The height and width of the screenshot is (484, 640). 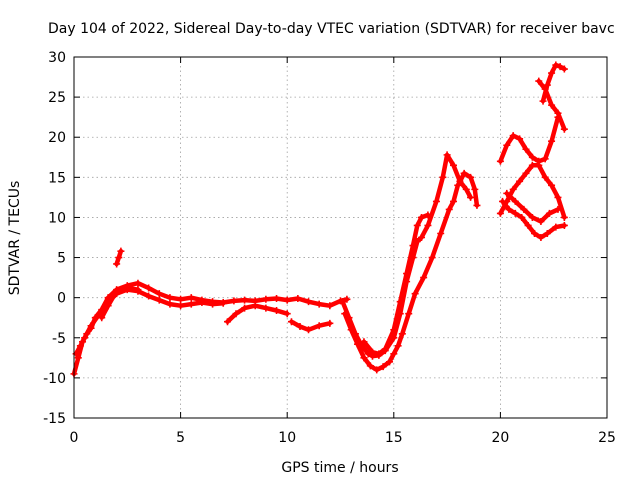 What do you see at coordinates (57, 138) in the screenshot?
I see `y-tick-label: 20` at bounding box center [57, 138].